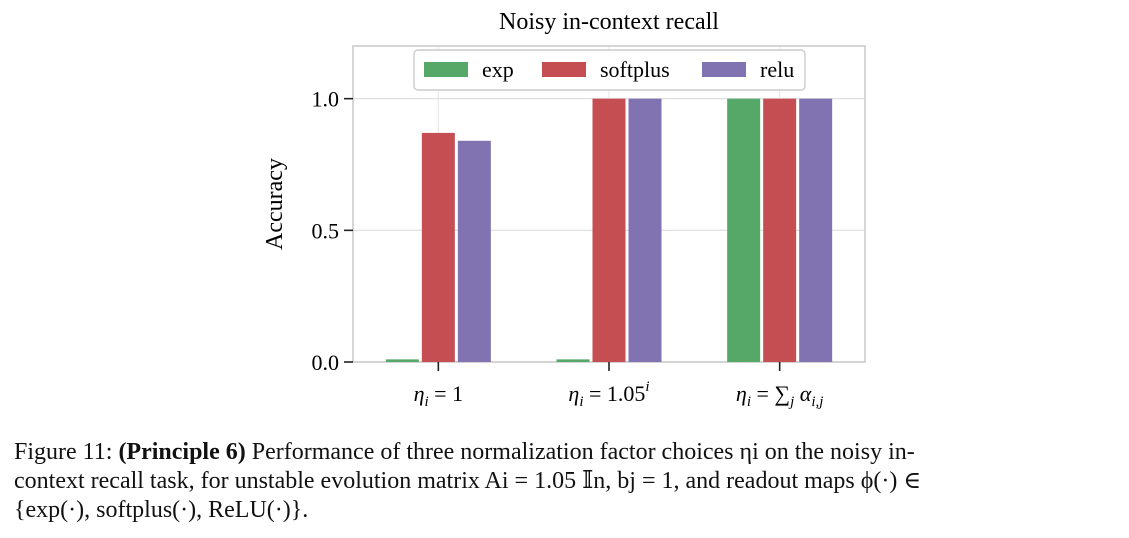 The height and width of the screenshot is (538, 1129). What do you see at coordinates (635, 69) in the screenshot?
I see `legend-label-softplus: softplus` at bounding box center [635, 69].